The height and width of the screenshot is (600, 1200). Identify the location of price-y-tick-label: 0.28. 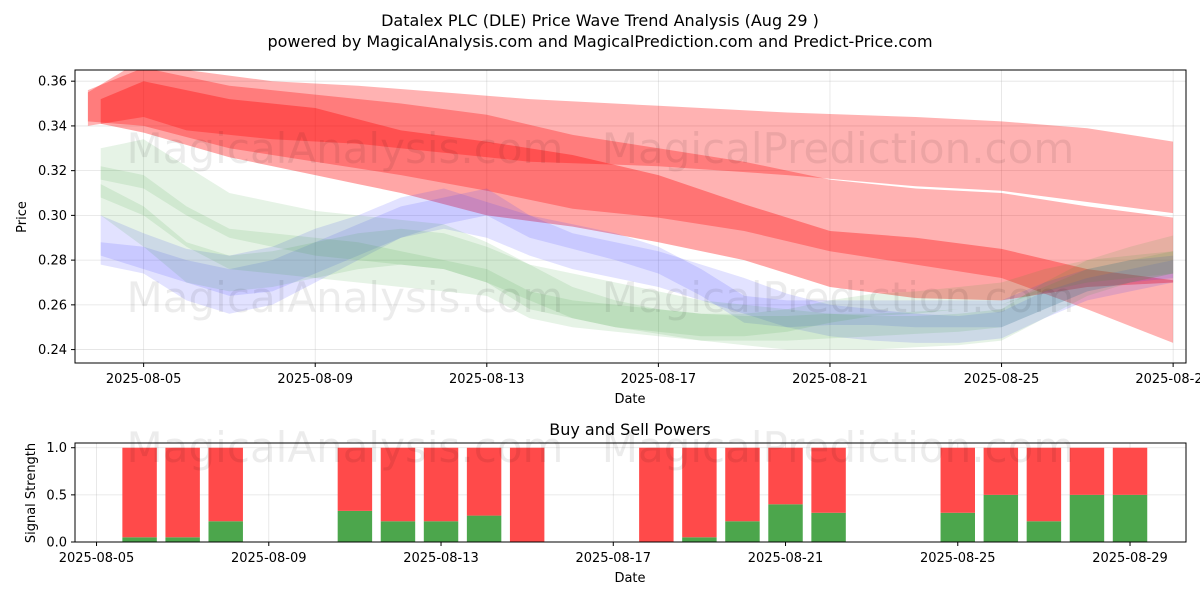
(52, 261).